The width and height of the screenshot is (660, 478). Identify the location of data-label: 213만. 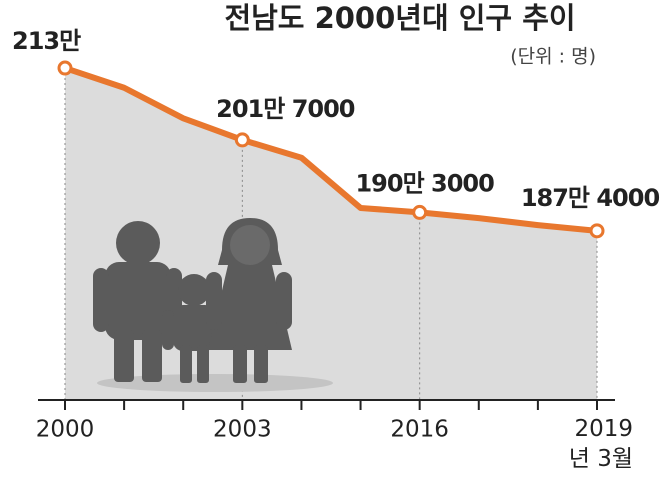
(46, 41).